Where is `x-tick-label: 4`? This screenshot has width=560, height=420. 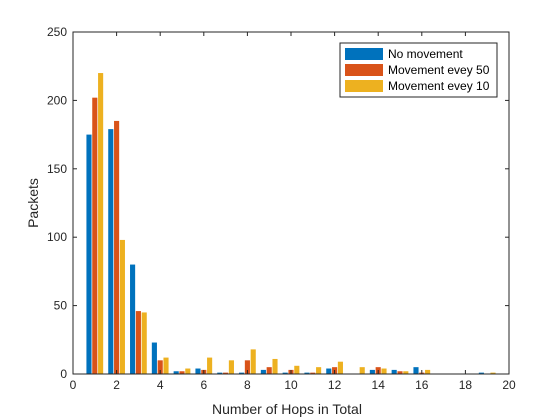
x-tick-label: 4 is located at coordinates (160, 385).